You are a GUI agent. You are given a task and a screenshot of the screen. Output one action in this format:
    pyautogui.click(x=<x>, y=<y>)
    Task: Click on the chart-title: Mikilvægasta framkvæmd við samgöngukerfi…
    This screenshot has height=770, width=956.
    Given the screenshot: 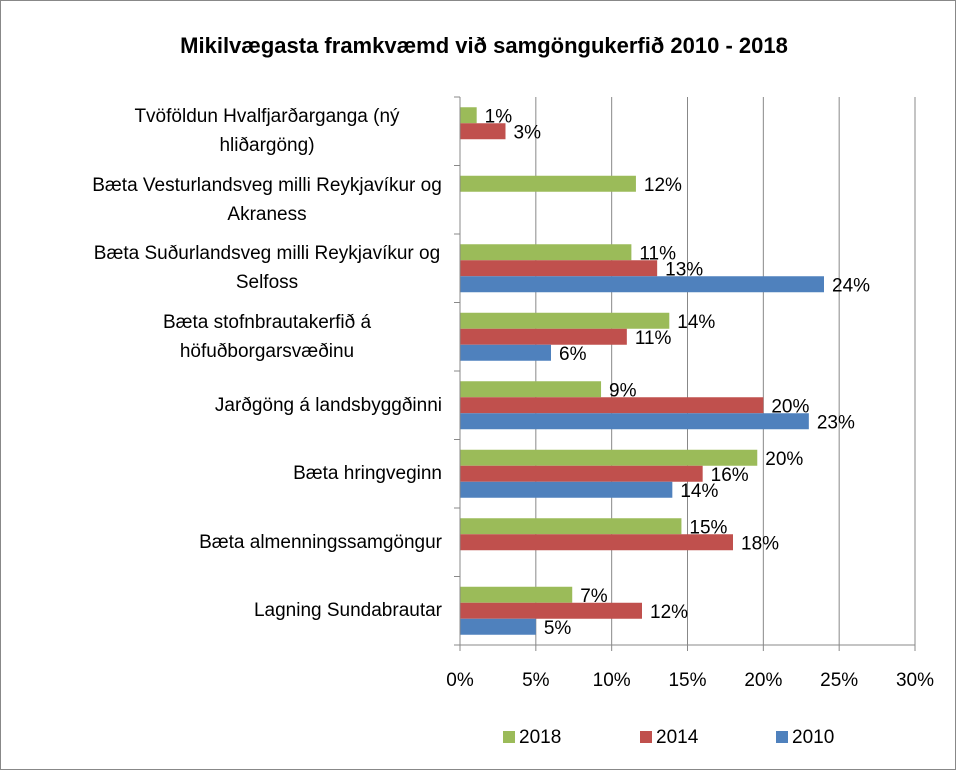 What is the action you would take?
    pyautogui.click(x=484, y=45)
    